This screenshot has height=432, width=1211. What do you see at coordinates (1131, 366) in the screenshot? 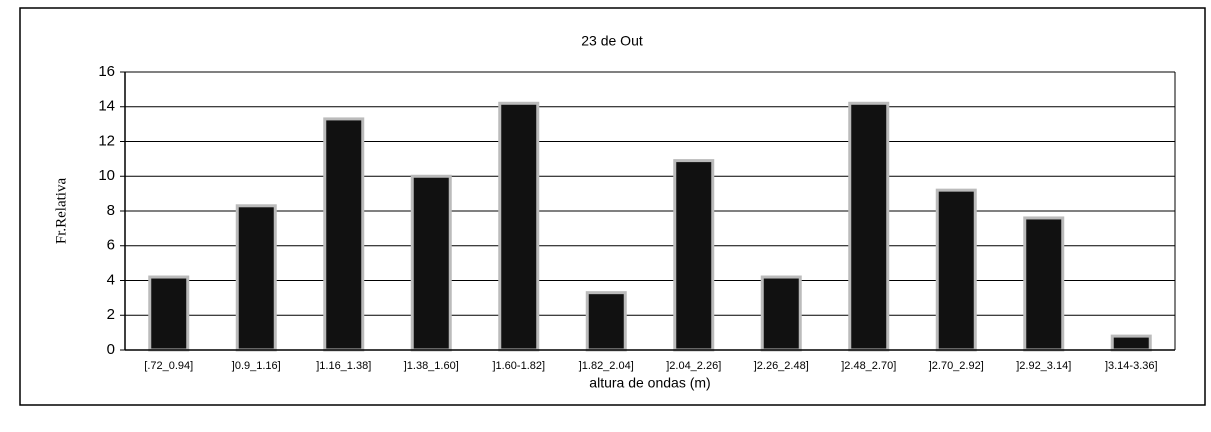
I see `x-tick-label: ]3.14-3.36]` at bounding box center [1131, 366].